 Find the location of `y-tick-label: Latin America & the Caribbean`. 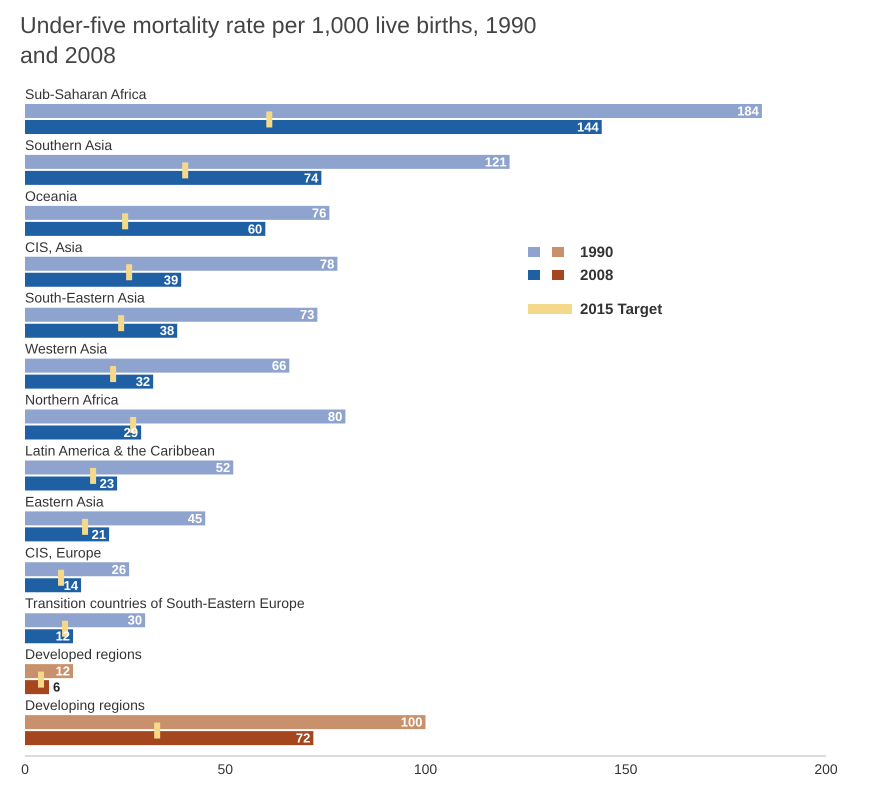

y-tick-label: Latin America & the Caribbean is located at coordinates (120, 450).